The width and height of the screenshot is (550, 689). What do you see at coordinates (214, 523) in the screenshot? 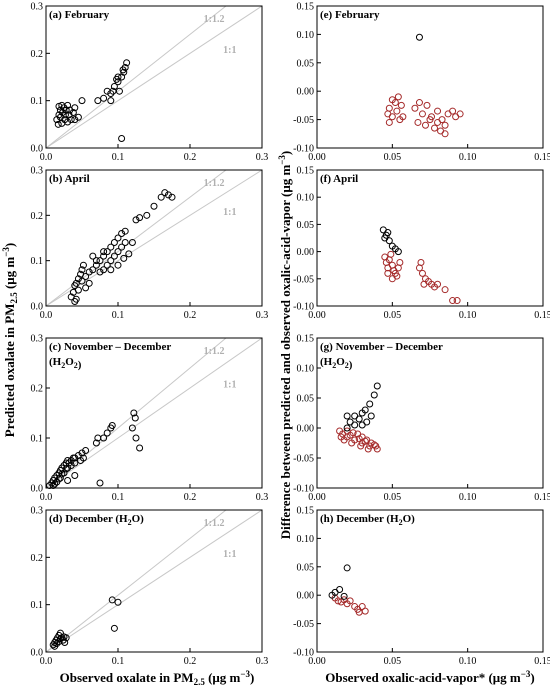
I see `ref-label-1-1.2: 1:1.2` at bounding box center [214, 523].